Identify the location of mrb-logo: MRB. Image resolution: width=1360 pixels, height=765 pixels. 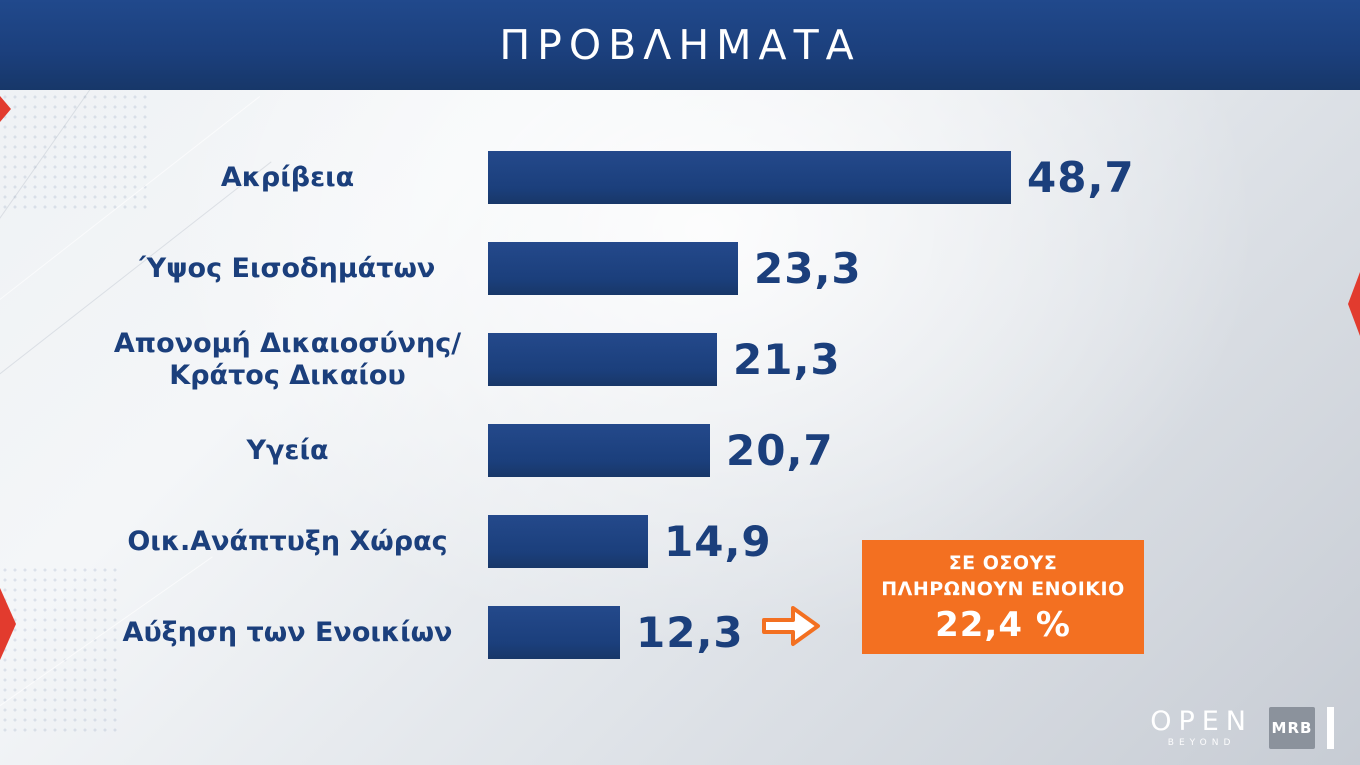
(1292, 728).